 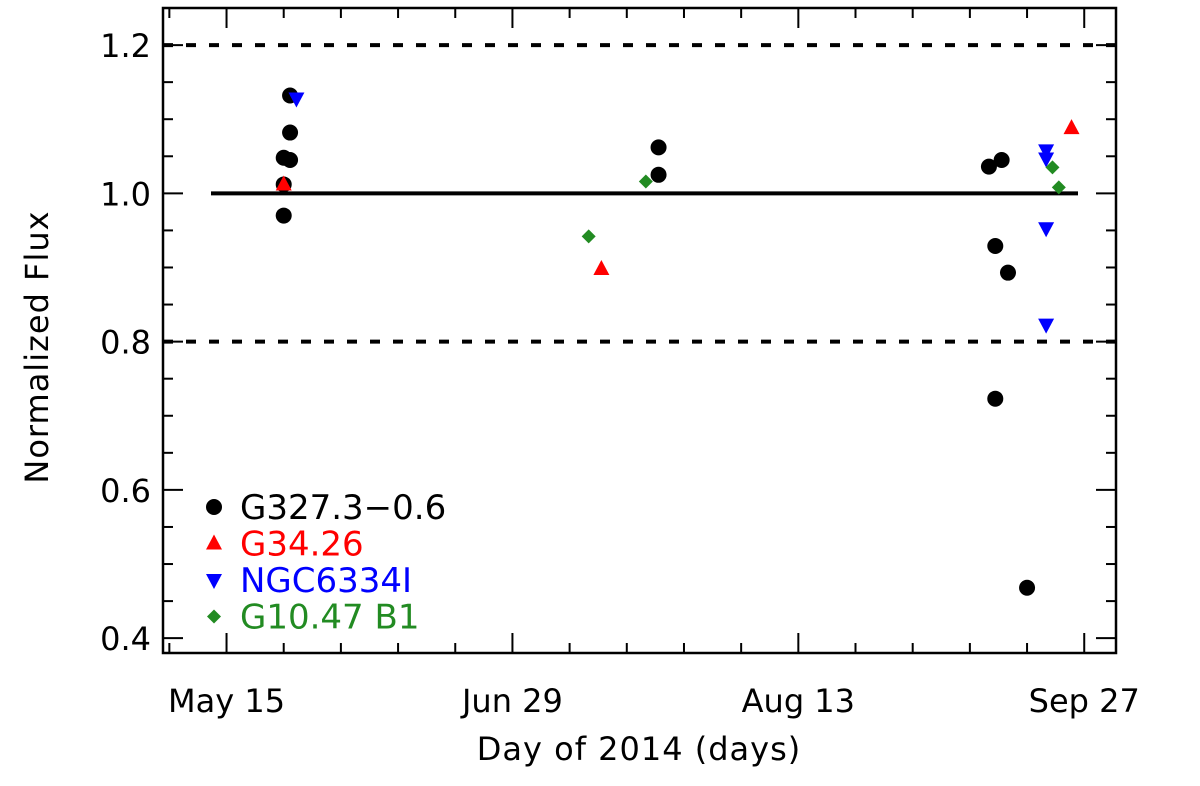 What do you see at coordinates (214, 542) in the screenshot?
I see `legend-marker-triangle-up` at bounding box center [214, 542].